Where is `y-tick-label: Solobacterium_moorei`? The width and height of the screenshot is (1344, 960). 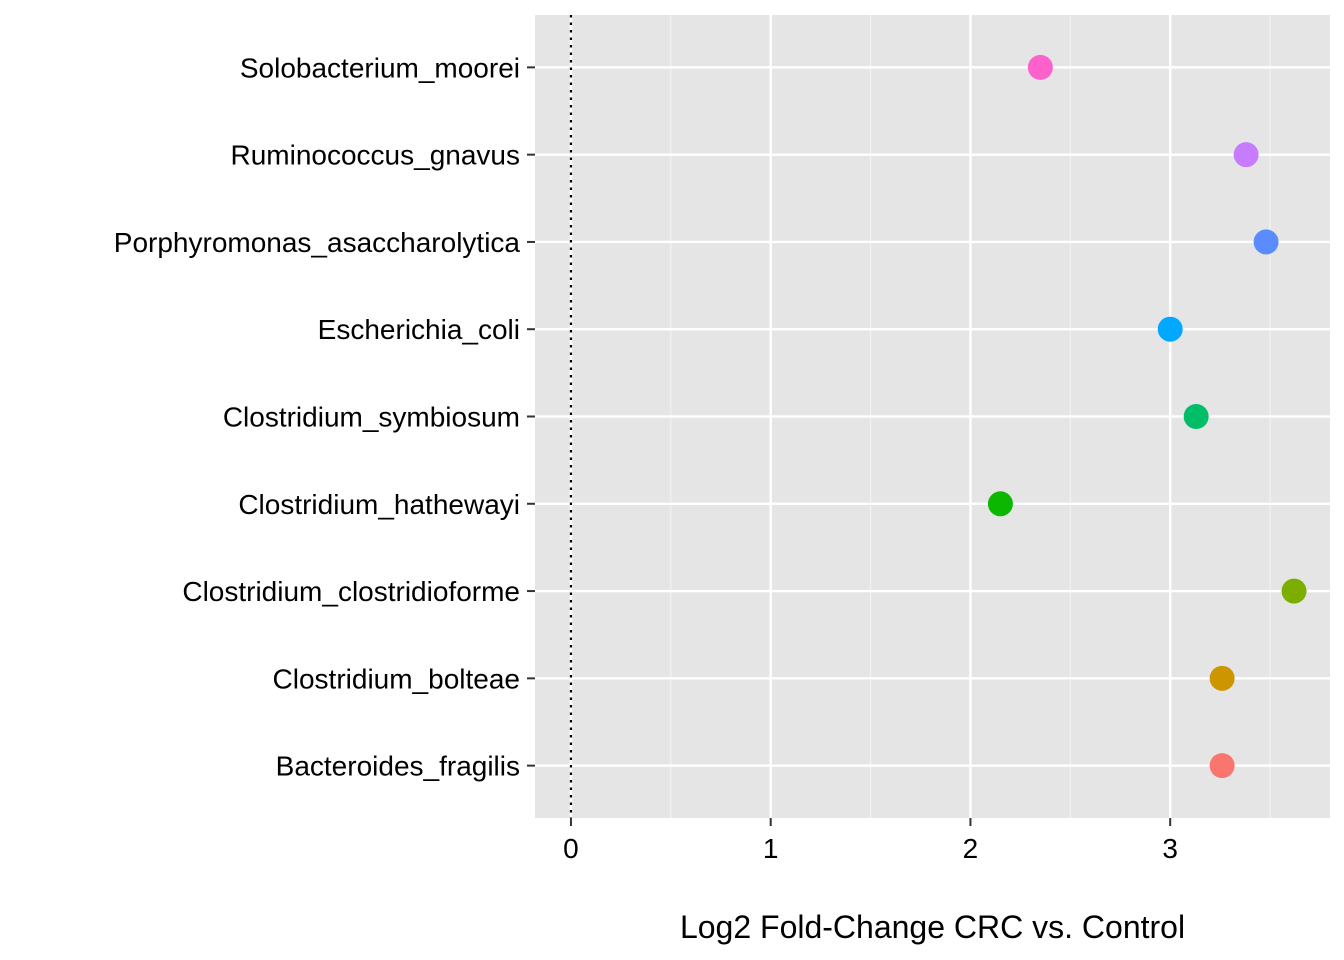 y-tick-label: Solobacterium_moorei is located at coordinates (380, 67).